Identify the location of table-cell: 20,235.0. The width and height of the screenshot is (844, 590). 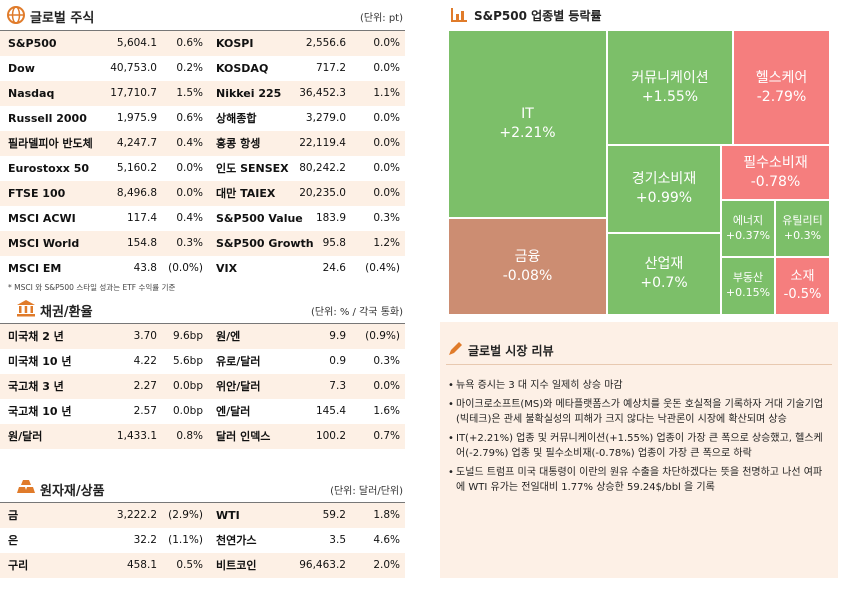
(322, 193).